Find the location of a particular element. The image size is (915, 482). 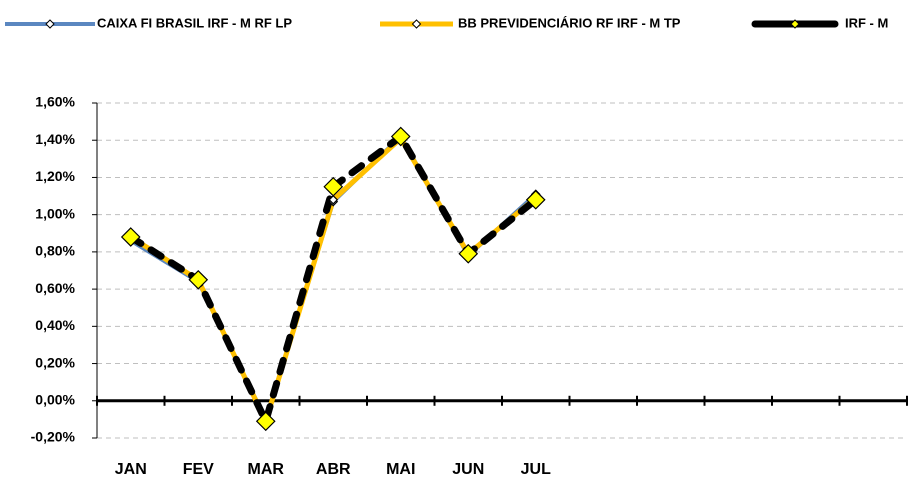

legend-label: IRF - M is located at coordinates (866, 22).